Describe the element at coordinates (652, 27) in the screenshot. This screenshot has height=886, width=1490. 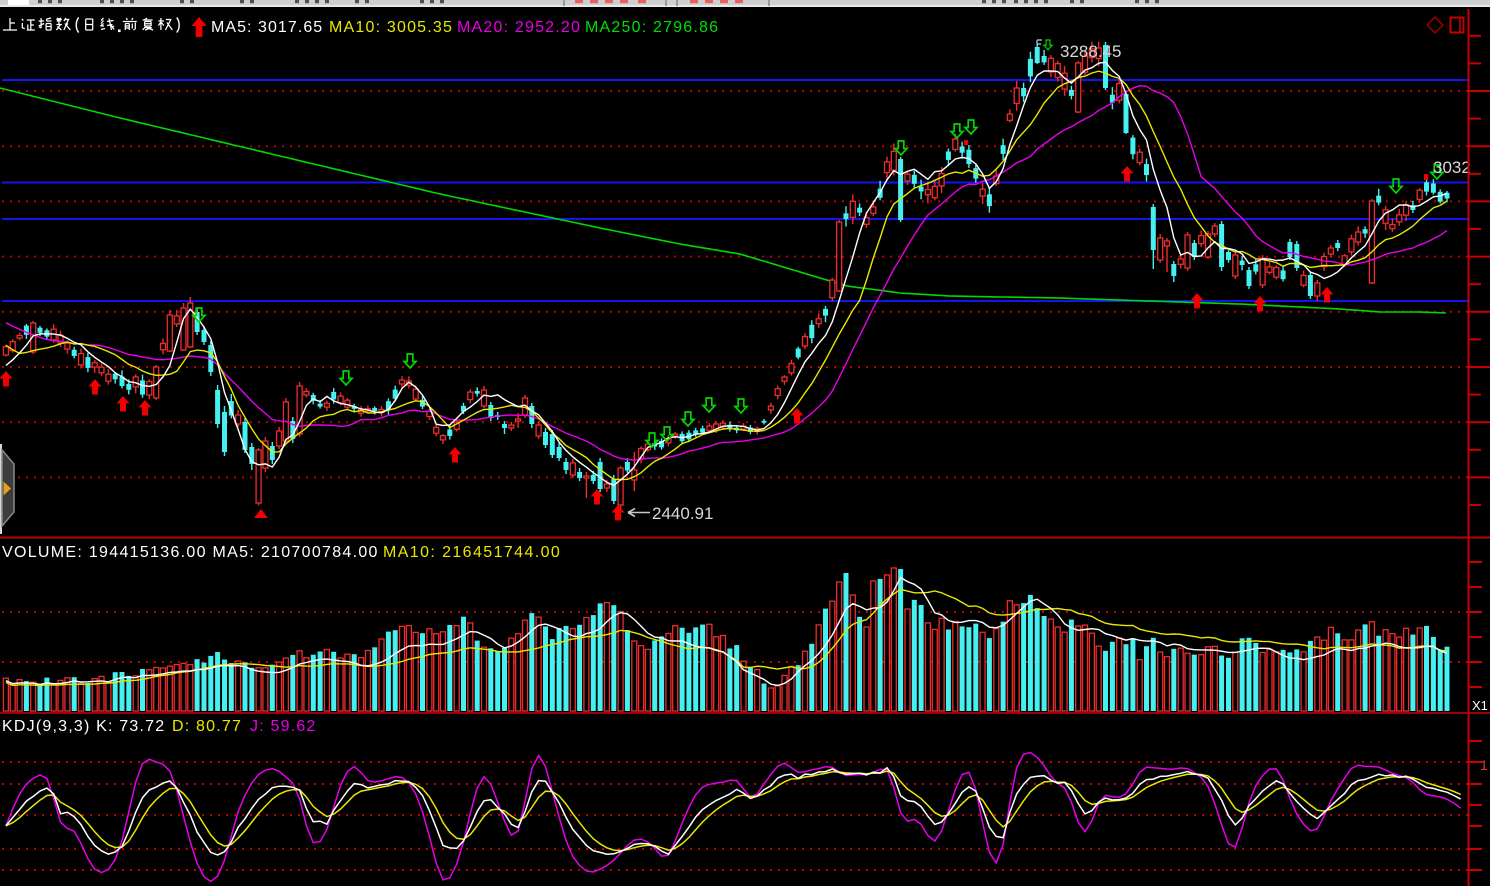
I see `svg-text: MA250: 2796.86` at that location.